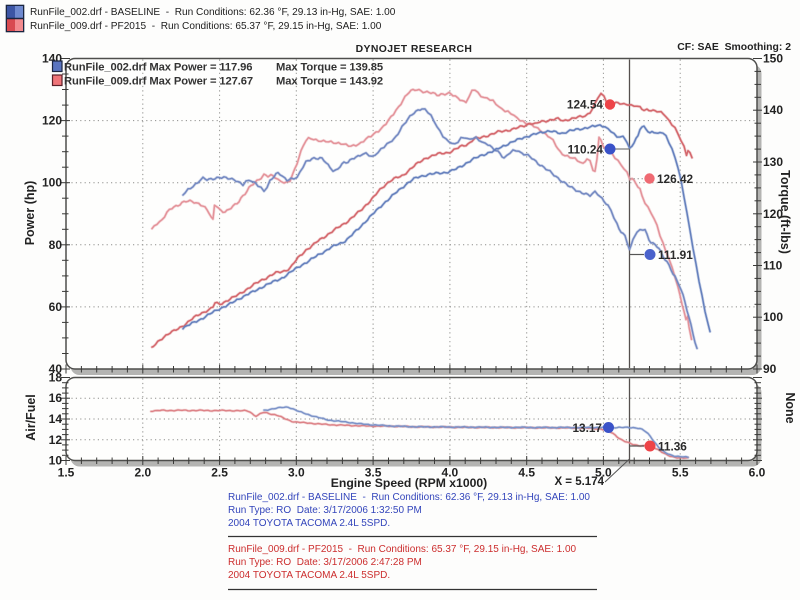 The width and height of the screenshot is (800, 600). I want to click on svg-text: 1.5, so click(66, 473).